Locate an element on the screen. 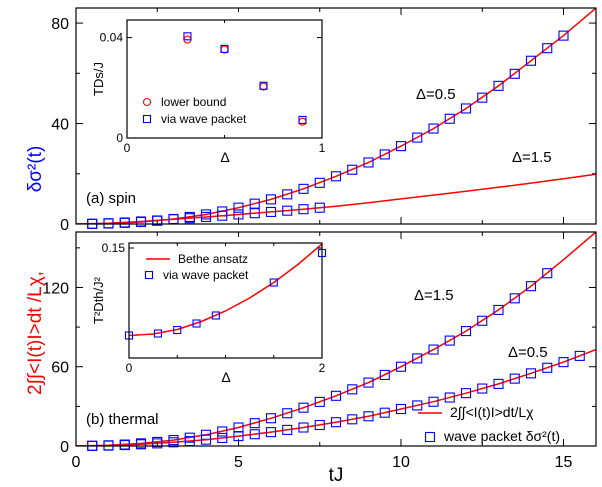 This screenshot has height=487, width=602. inset-y-axis-label: TDs/J is located at coordinates (98, 79).